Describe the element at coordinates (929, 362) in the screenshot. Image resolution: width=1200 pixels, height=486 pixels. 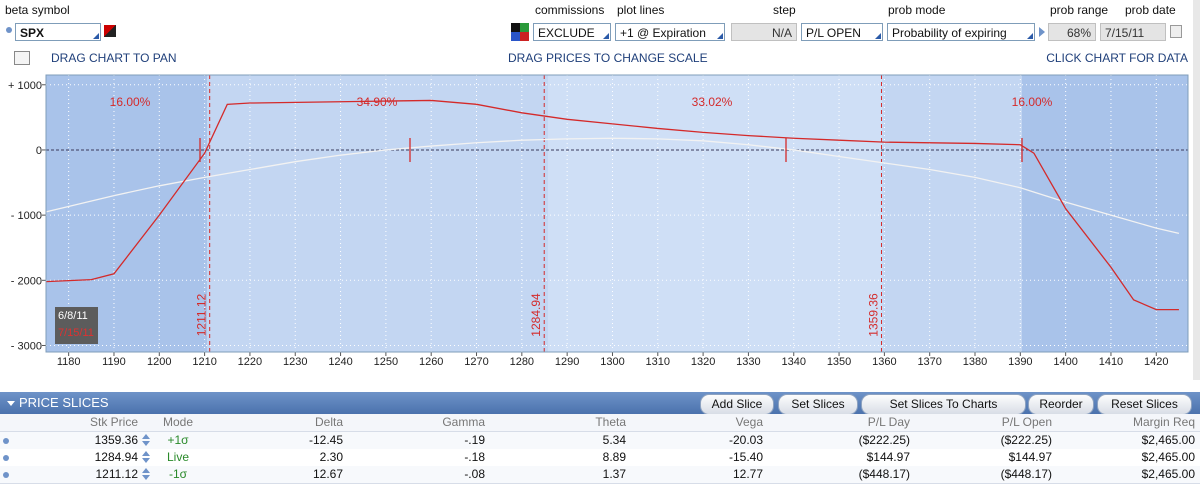
I see `x-tick-label: 1370` at that location.